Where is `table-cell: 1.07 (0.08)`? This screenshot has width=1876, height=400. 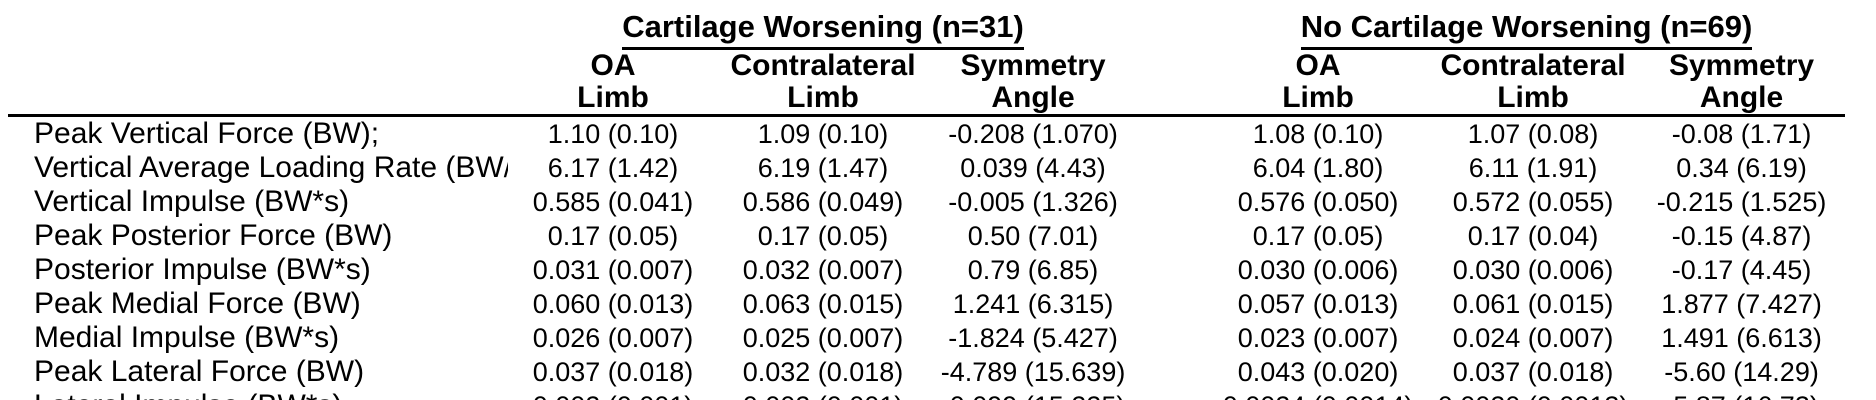
table-cell: 1.07 (0.08) is located at coordinates (1533, 133).